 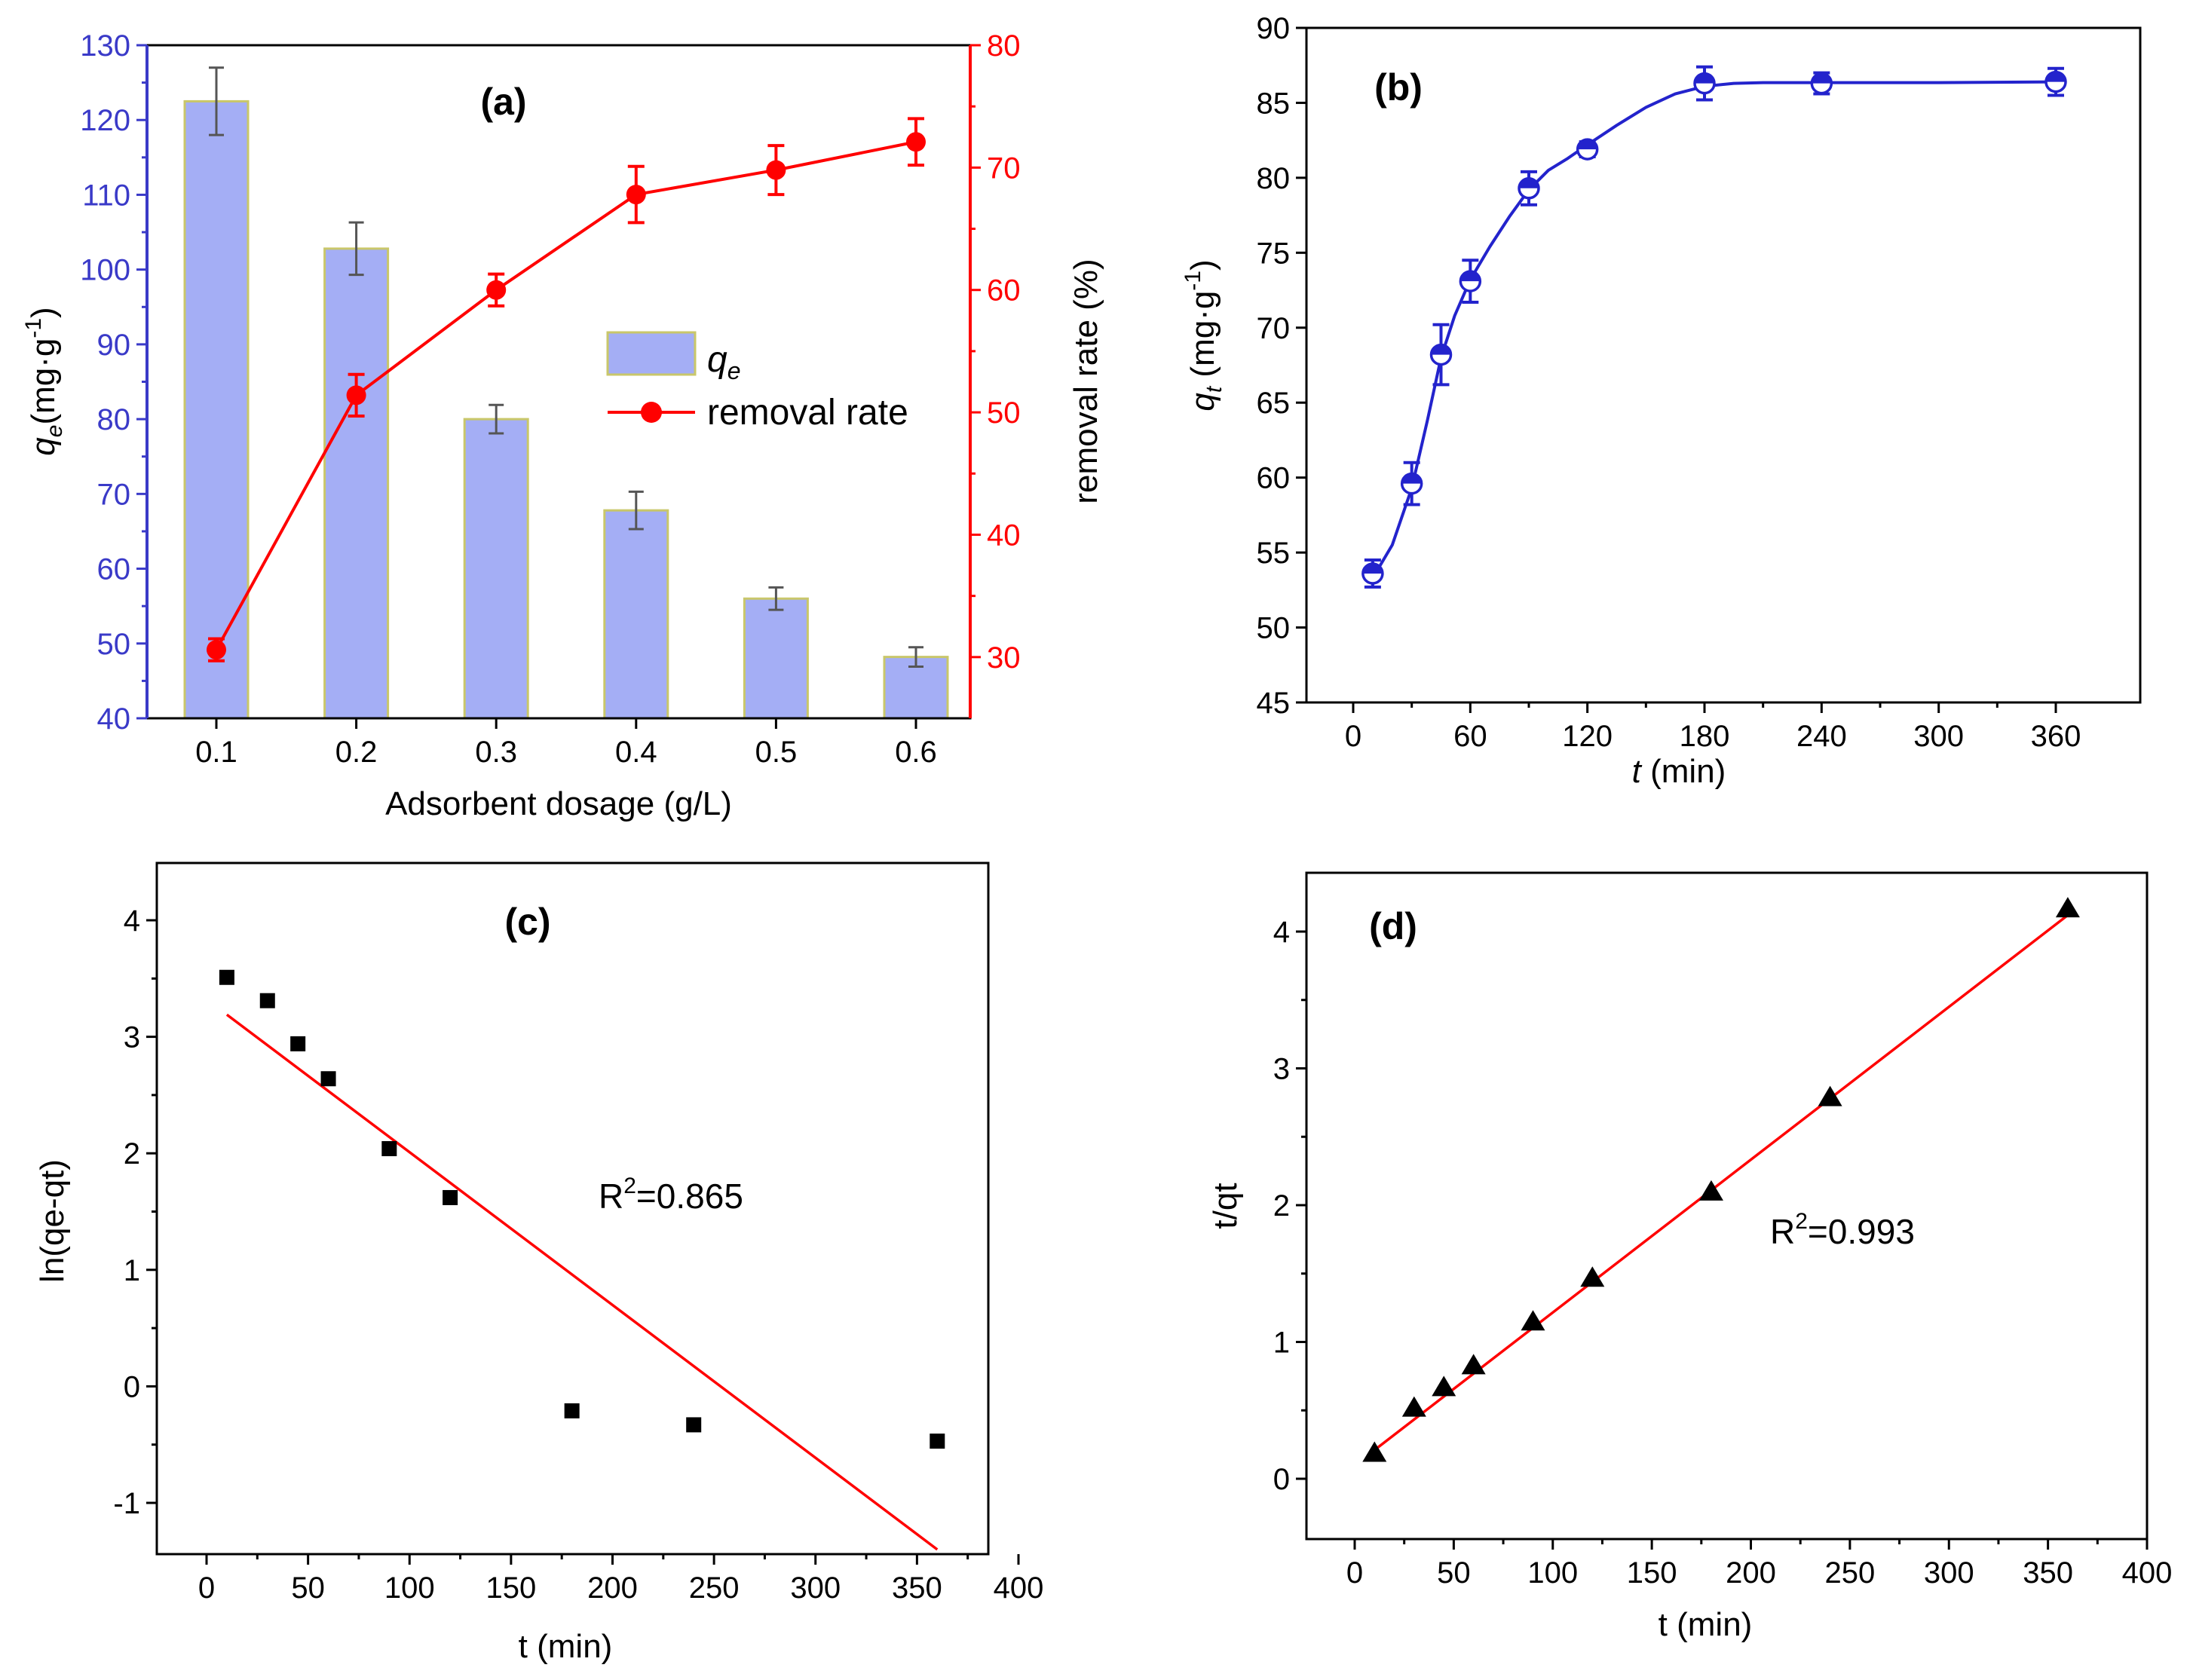 I want to click on d-r2-base: R, so click(x=1782, y=1231).